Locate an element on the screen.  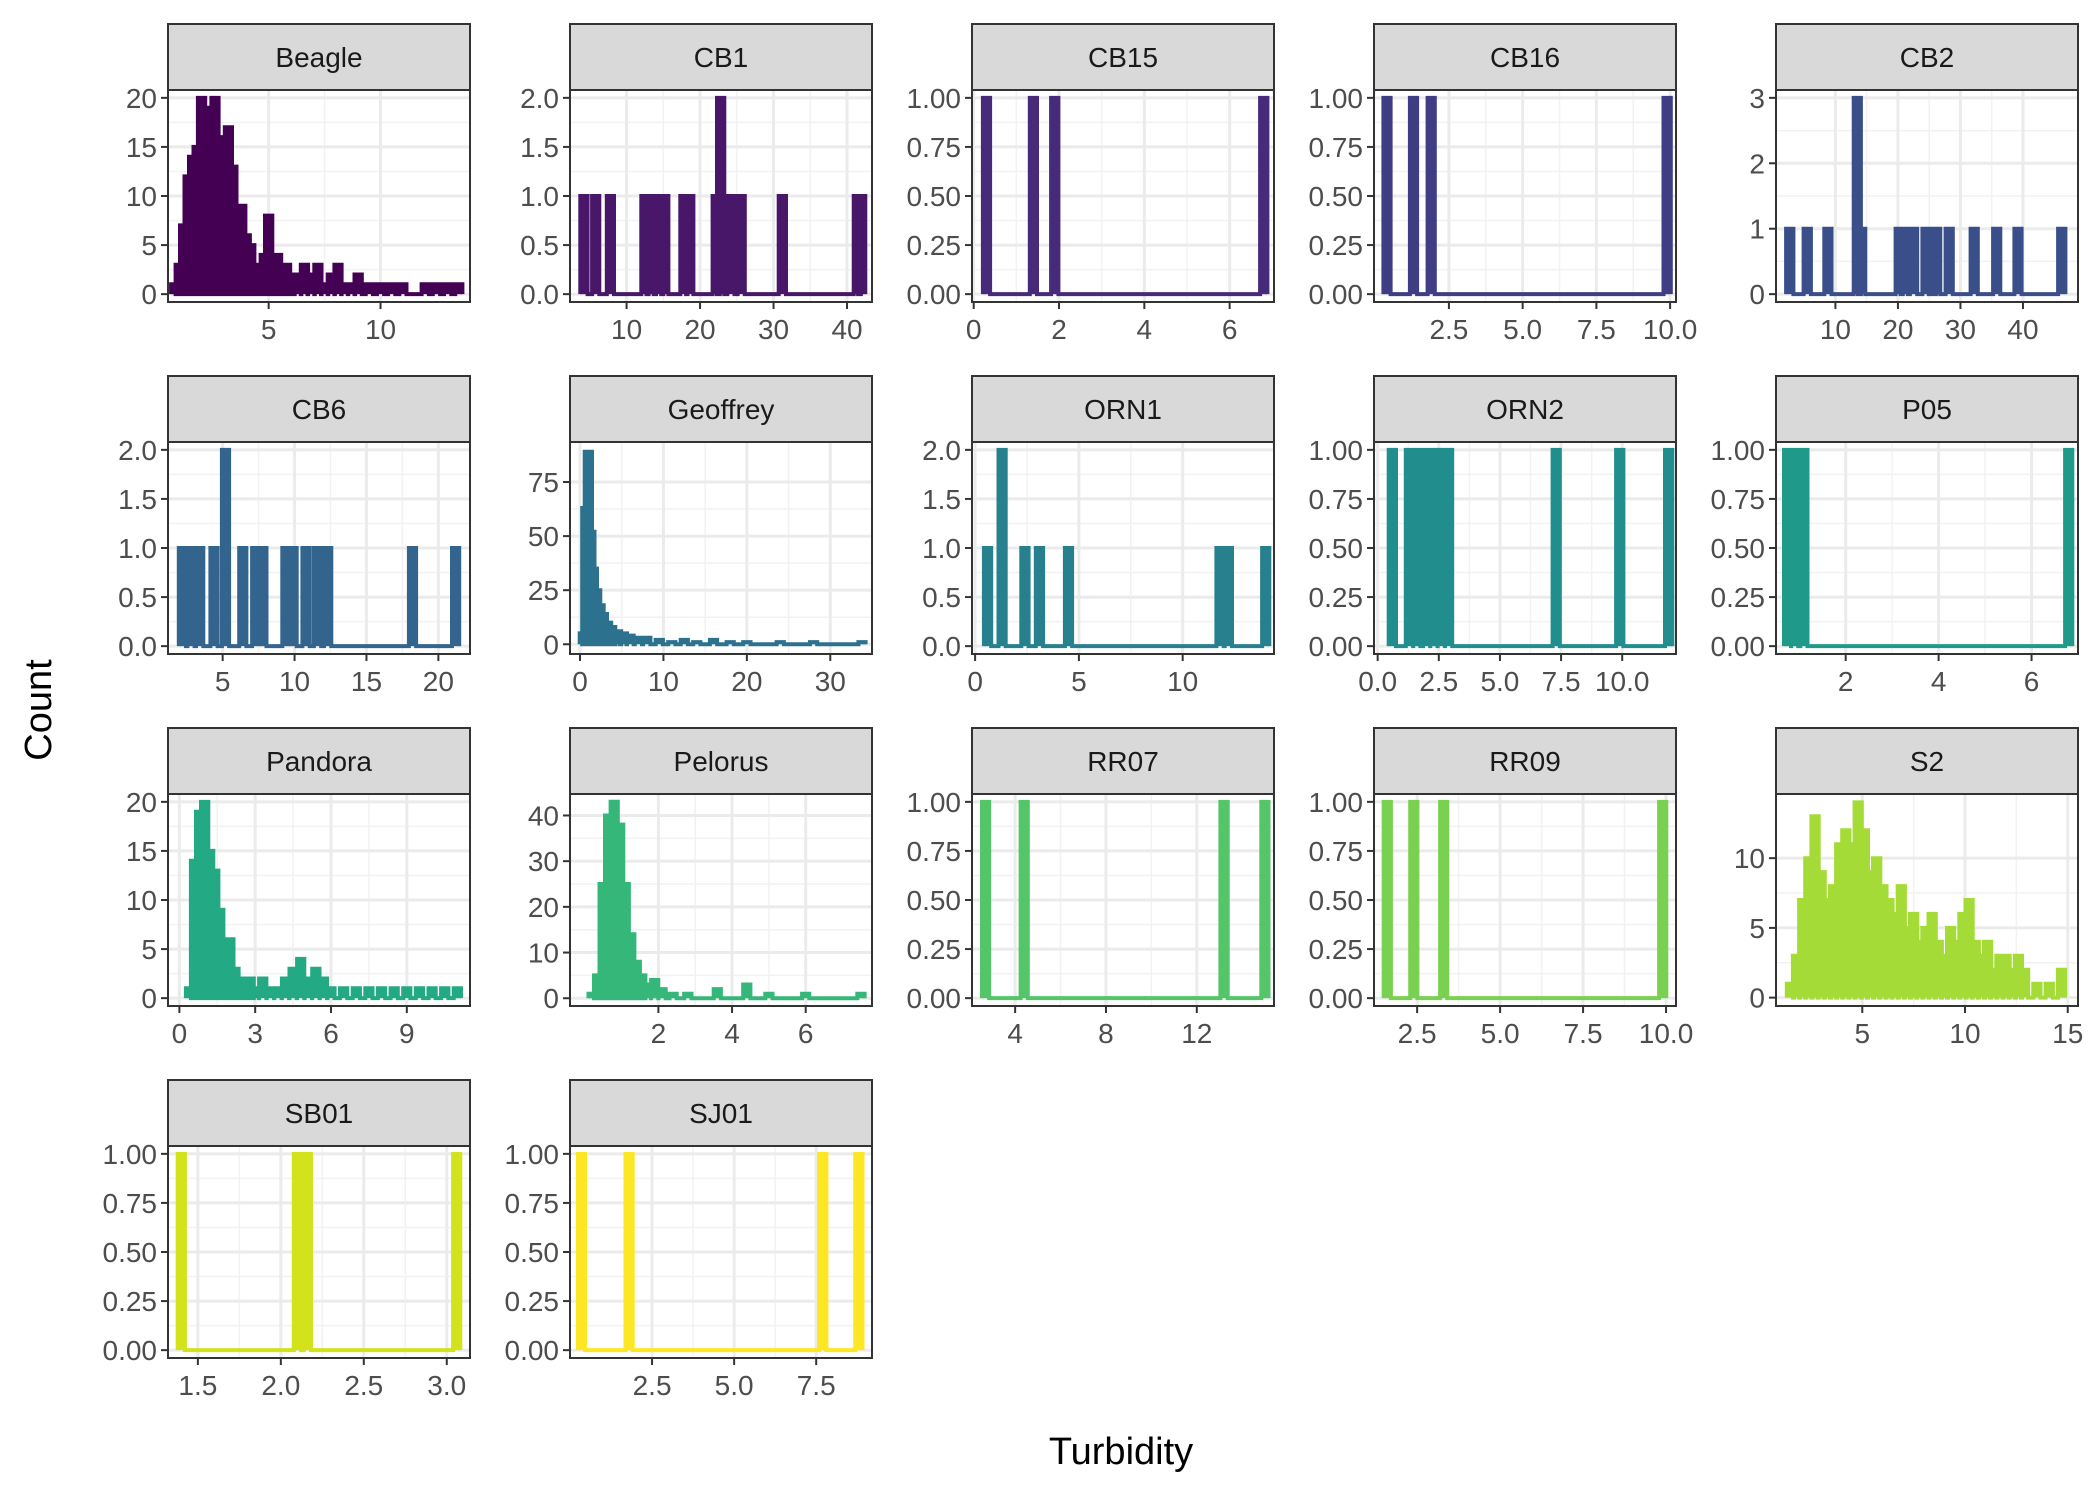
x-tick-label: 2.0 is located at coordinates (280, 1385).